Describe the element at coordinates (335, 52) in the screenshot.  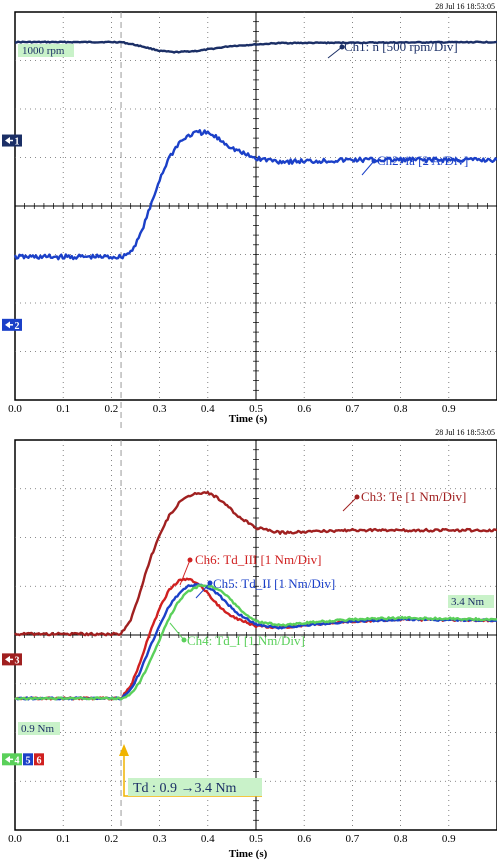
I see `leader-ch1` at that location.